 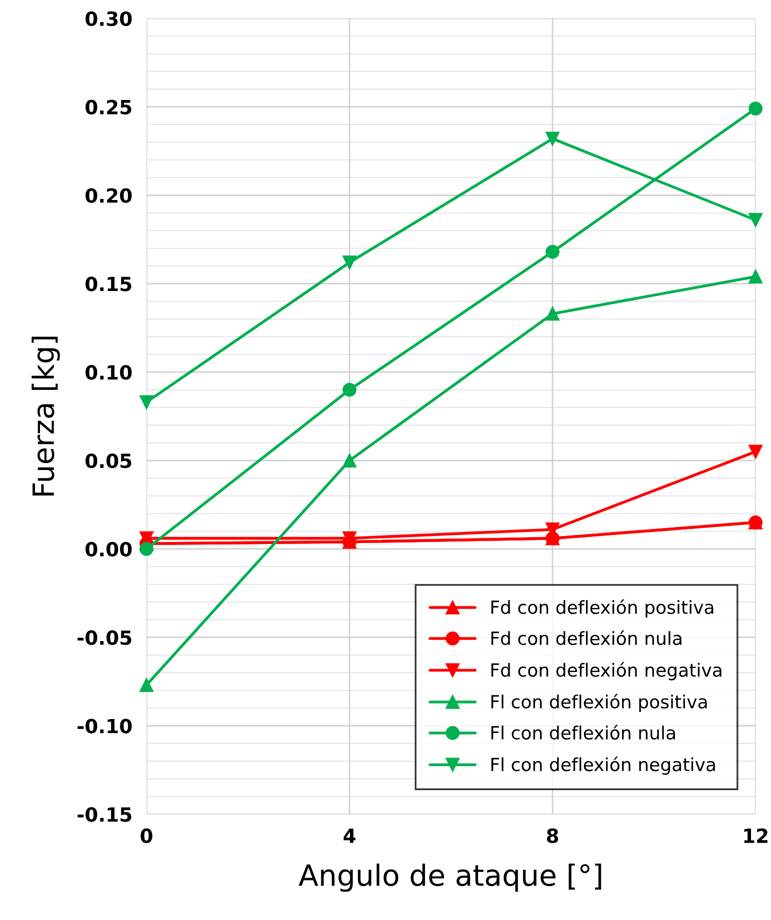 What do you see at coordinates (146, 836) in the screenshot?
I see `x-tick-label: 0` at bounding box center [146, 836].